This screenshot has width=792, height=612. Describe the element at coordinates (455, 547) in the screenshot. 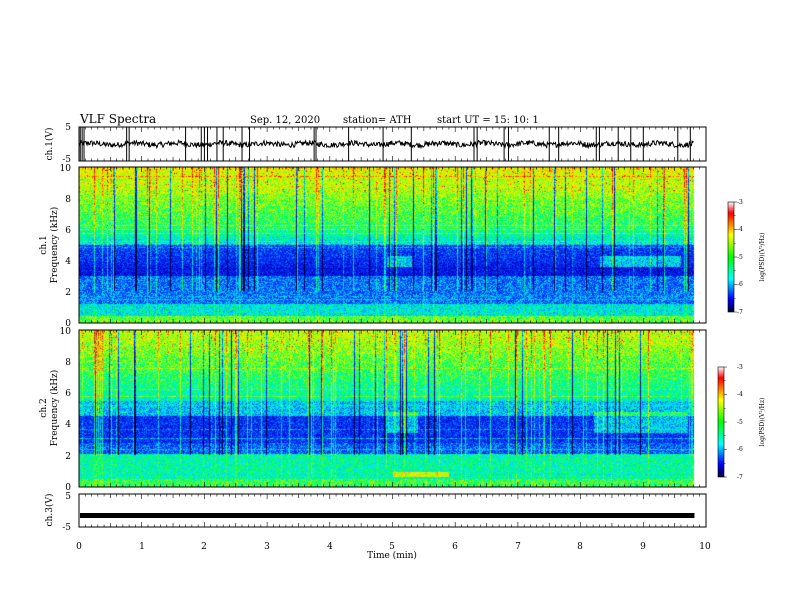

I see `xtick-6: 6` at that location.